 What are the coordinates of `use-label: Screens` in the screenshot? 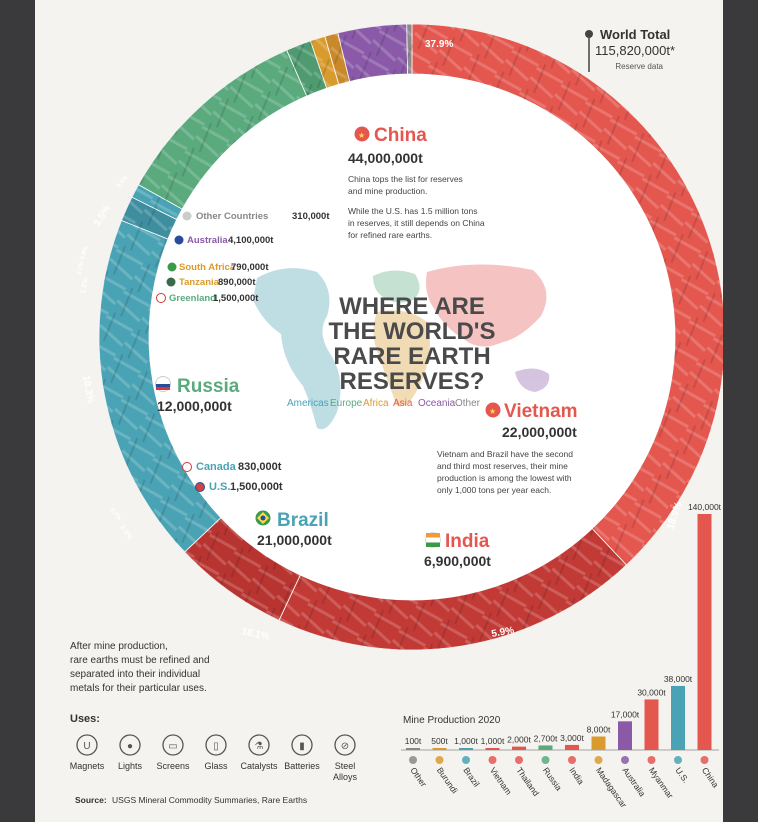 It's located at (173, 766).